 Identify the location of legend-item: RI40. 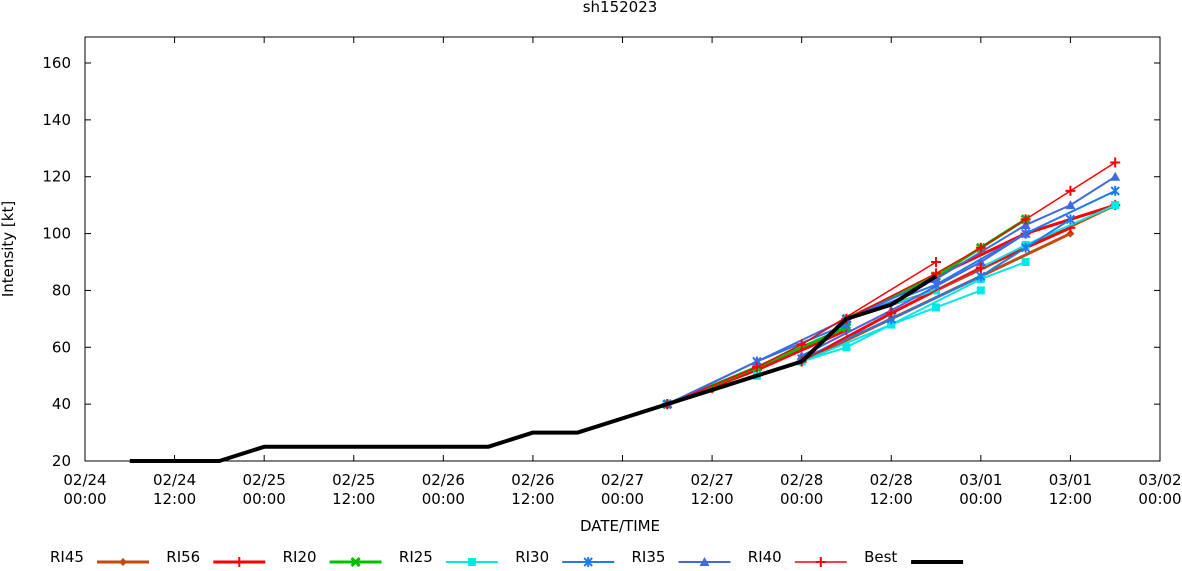
(797, 557).